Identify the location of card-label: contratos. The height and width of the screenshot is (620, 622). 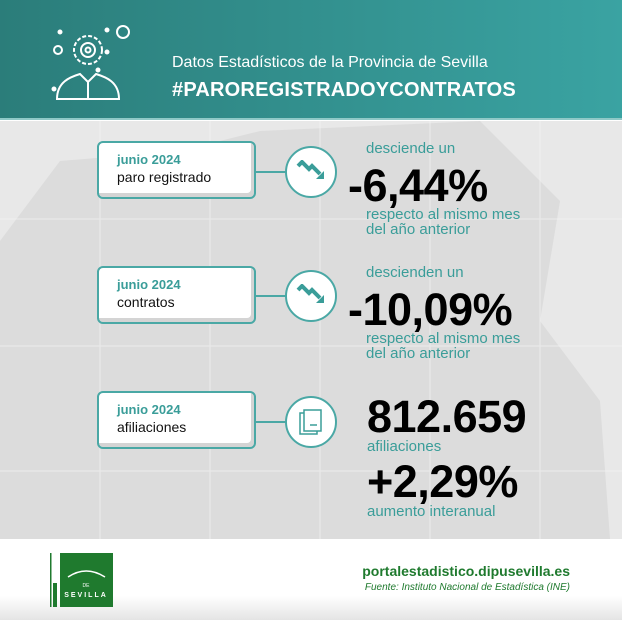
(146, 302).